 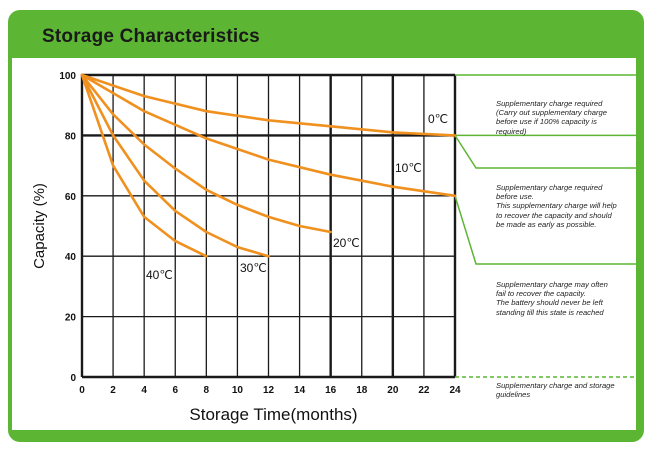 What do you see at coordinates (549, 303) in the screenshot?
I see `note-2-line-2: The battery should never be left` at bounding box center [549, 303].